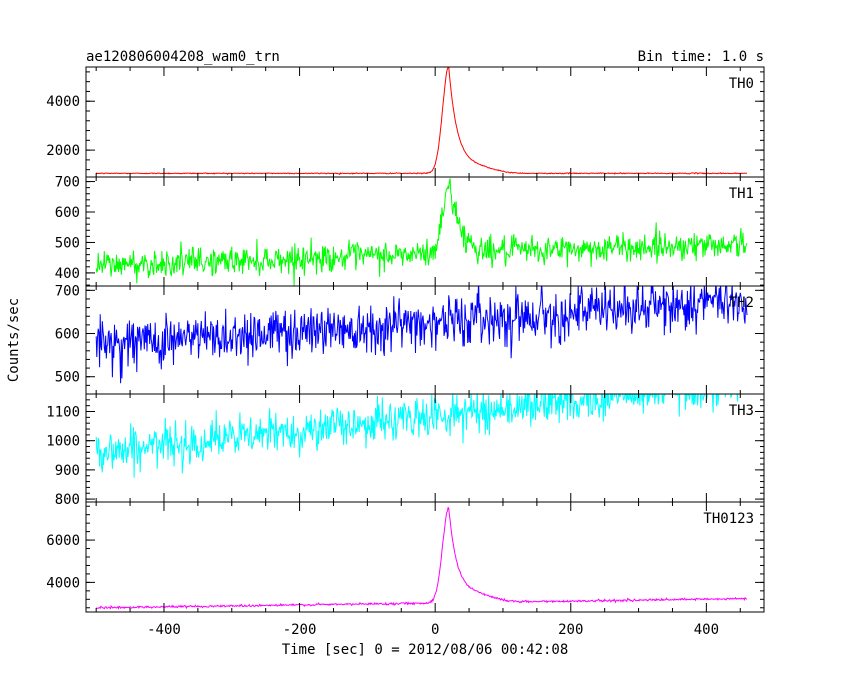 Image resolution: width=850 pixels, height=680 pixels. What do you see at coordinates (63, 151) in the screenshot?
I see `y-tick-label: 2000` at bounding box center [63, 151].